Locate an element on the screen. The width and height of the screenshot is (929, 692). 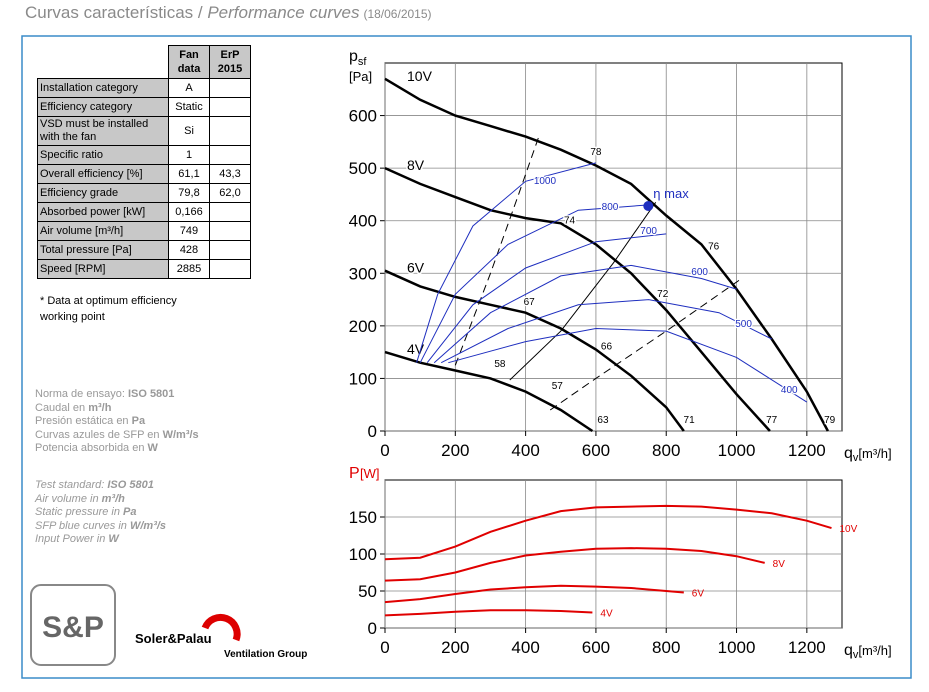
fan-value: 749 is located at coordinates (189, 231).